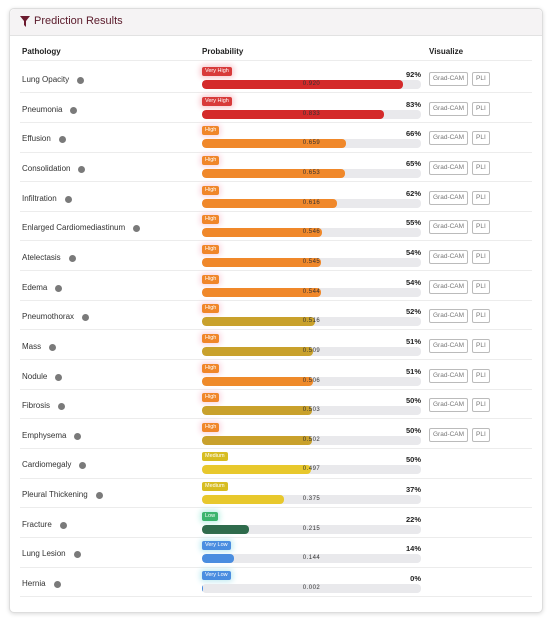  Describe the element at coordinates (276, 22) in the screenshot. I see `card-header: Prediction Results` at that location.